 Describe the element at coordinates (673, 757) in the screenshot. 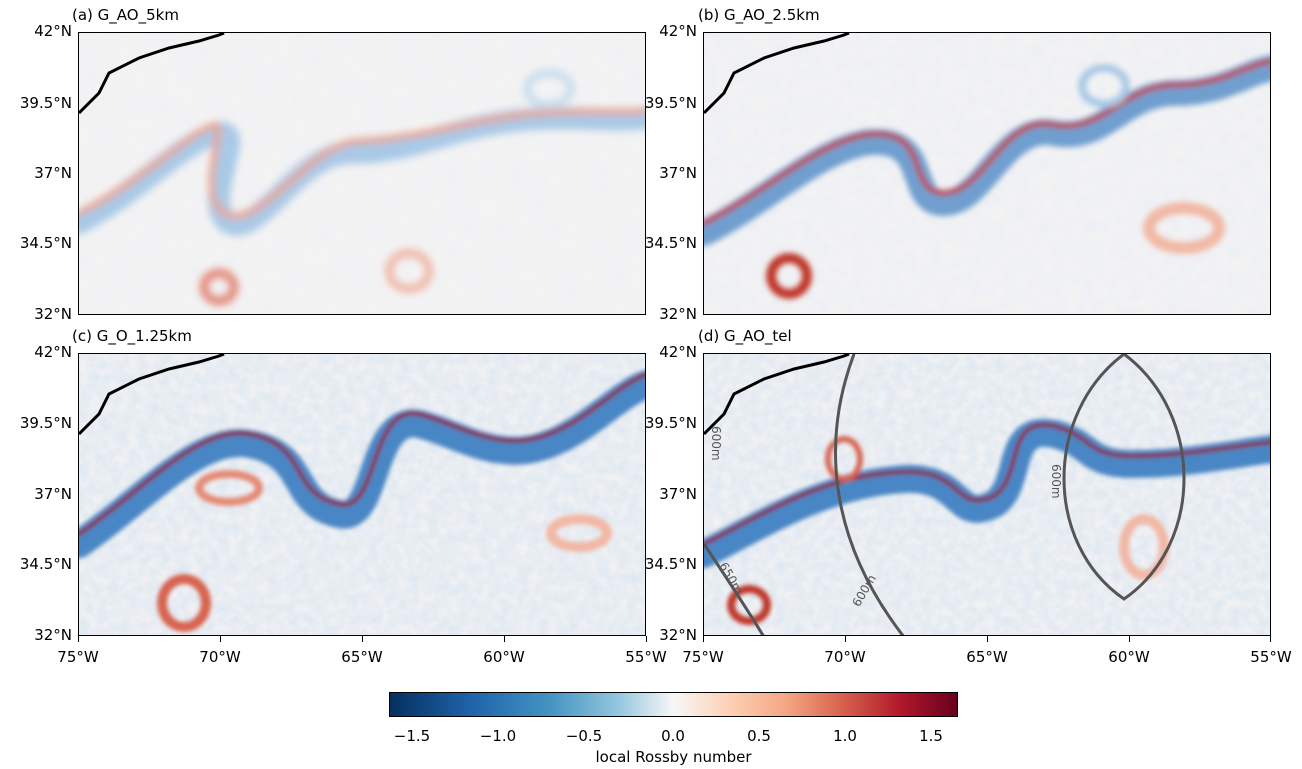

I see `colorbar-label: local Rossby number` at that location.